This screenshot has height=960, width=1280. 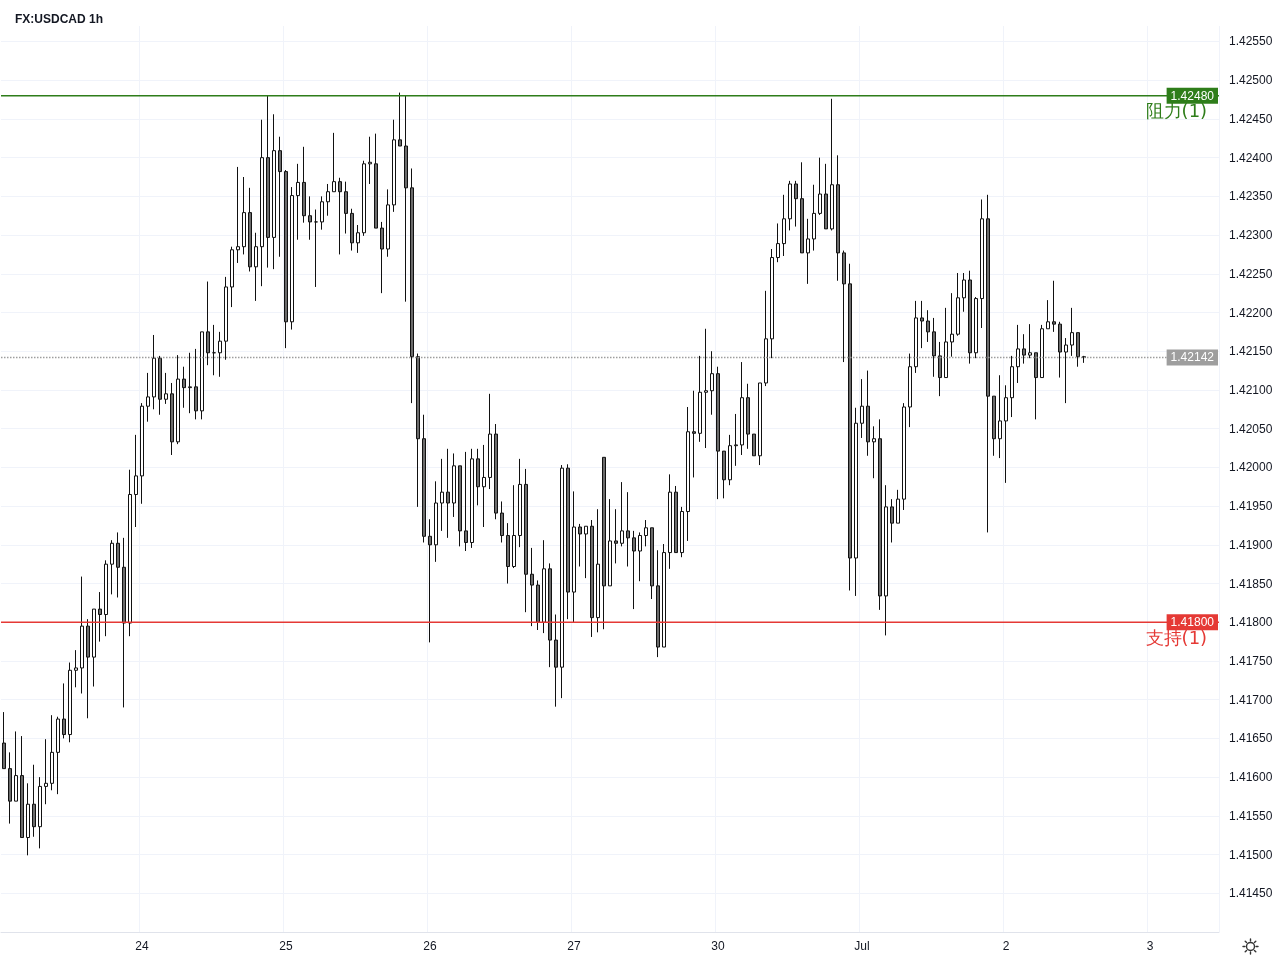 What do you see at coordinates (1251, 235) in the screenshot?
I see `y-tick-label: 1.42300` at bounding box center [1251, 235].